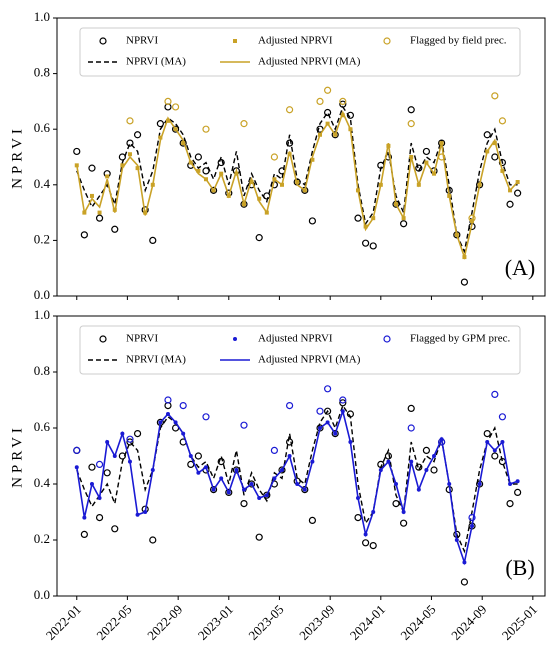 This screenshot has height=651, width=550. Describe the element at coordinates (417, 622) in the screenshot. I see `x-tick-label: 2024-05` at that location.